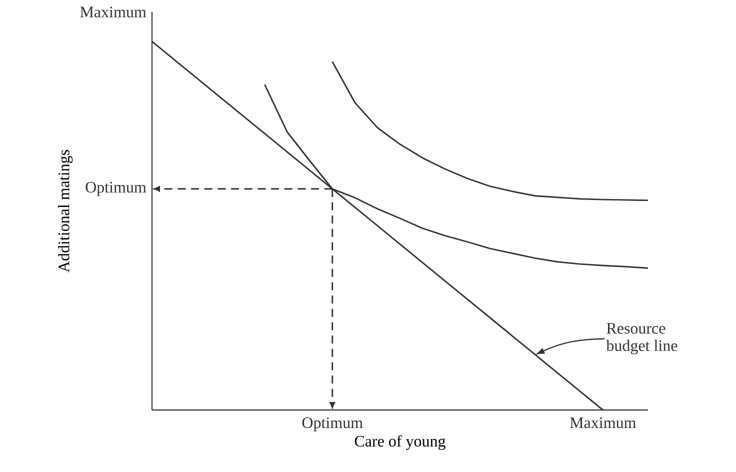  I want to click on annotation: Resource budget line, so click(642, 338).